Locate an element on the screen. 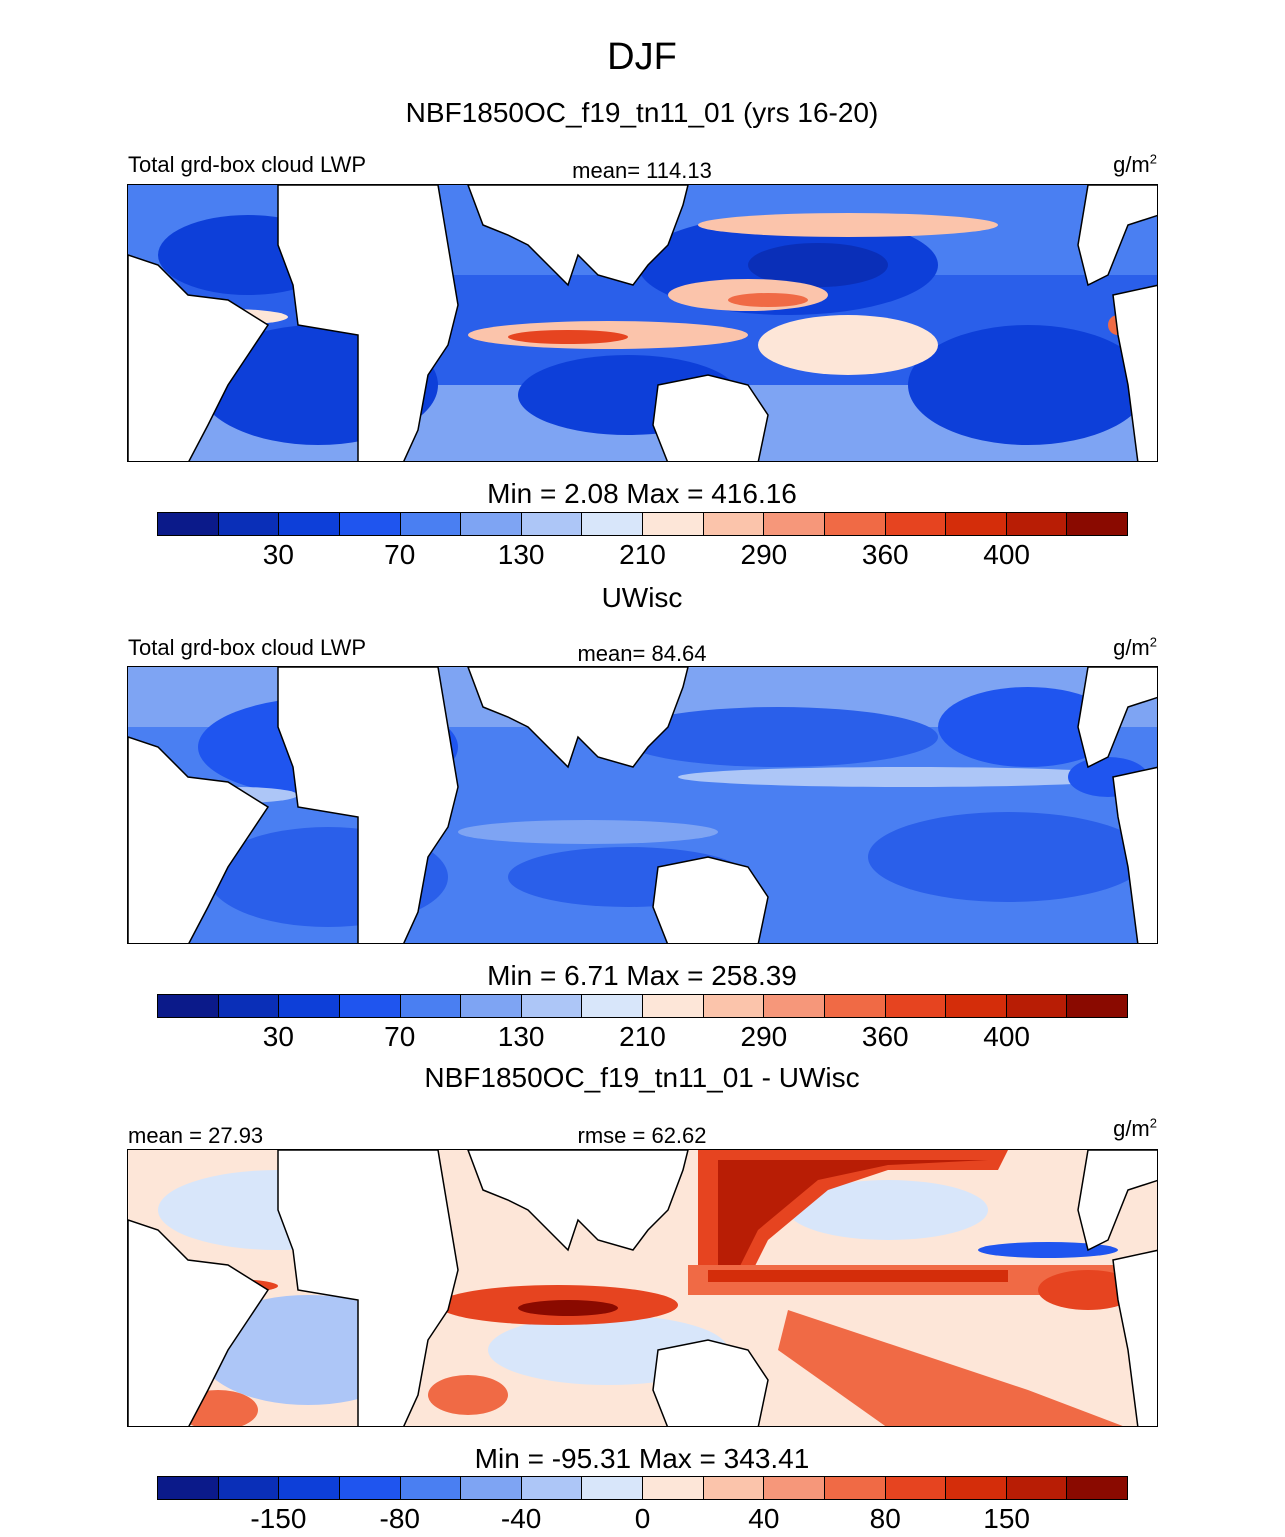 The width and height of the screenshot is (1285, 1537). colorbar-tick-label: 80 is located at coordinates (885, 1518).